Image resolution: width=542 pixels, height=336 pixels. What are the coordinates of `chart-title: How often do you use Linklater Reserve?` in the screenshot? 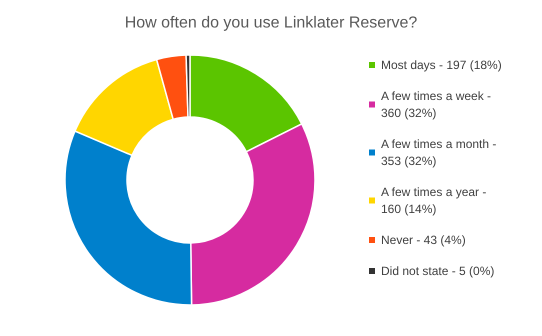 It's located at (271, 23).